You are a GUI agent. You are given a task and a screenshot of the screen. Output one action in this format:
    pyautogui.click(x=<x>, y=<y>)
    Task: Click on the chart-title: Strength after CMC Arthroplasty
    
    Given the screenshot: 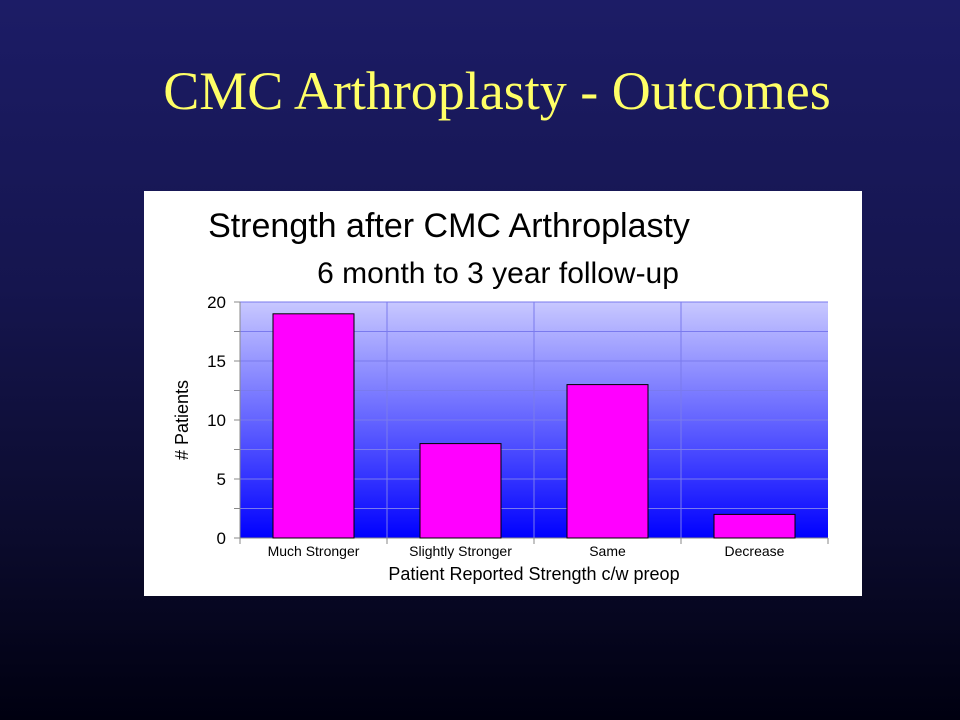 What is the action you would take?
    pyautogui.click(x=449, y=226)
    